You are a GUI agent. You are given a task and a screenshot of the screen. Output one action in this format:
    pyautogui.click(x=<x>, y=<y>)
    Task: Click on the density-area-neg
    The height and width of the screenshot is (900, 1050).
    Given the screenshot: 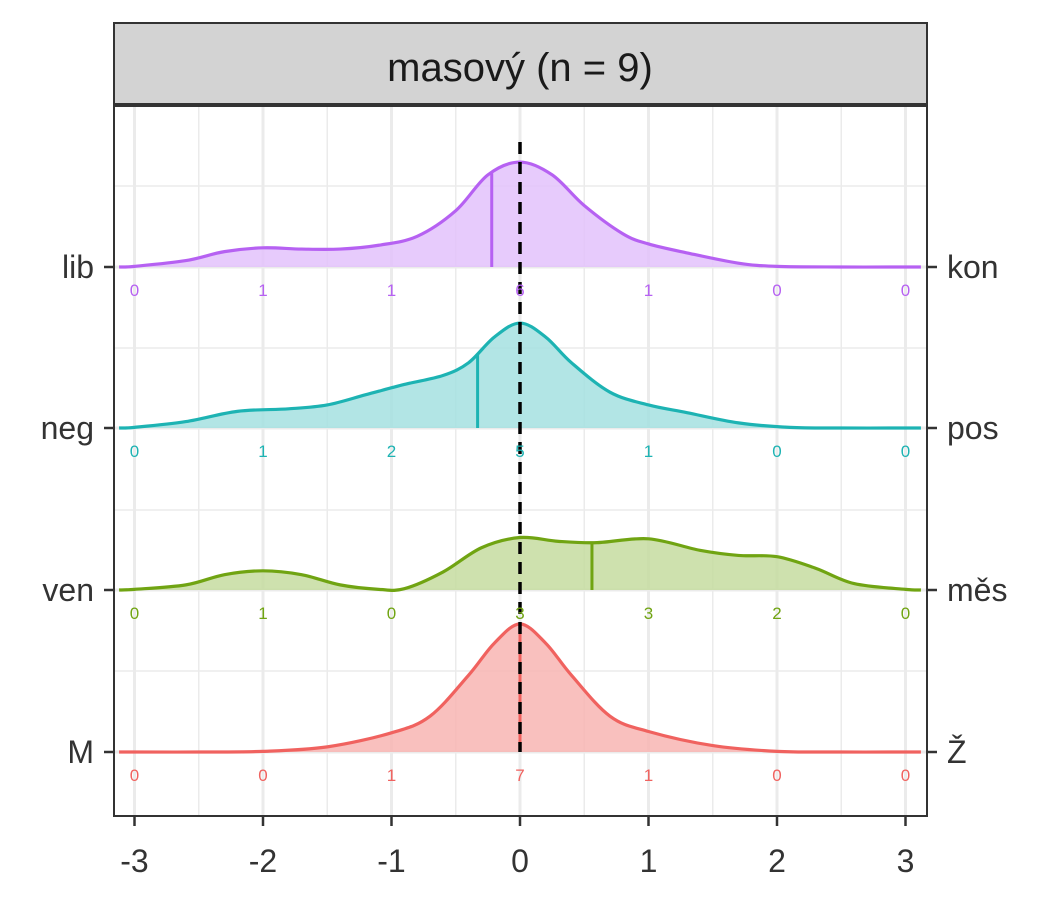 What is the action you would take?
    pyautogui.click(x=520, y=376)
    